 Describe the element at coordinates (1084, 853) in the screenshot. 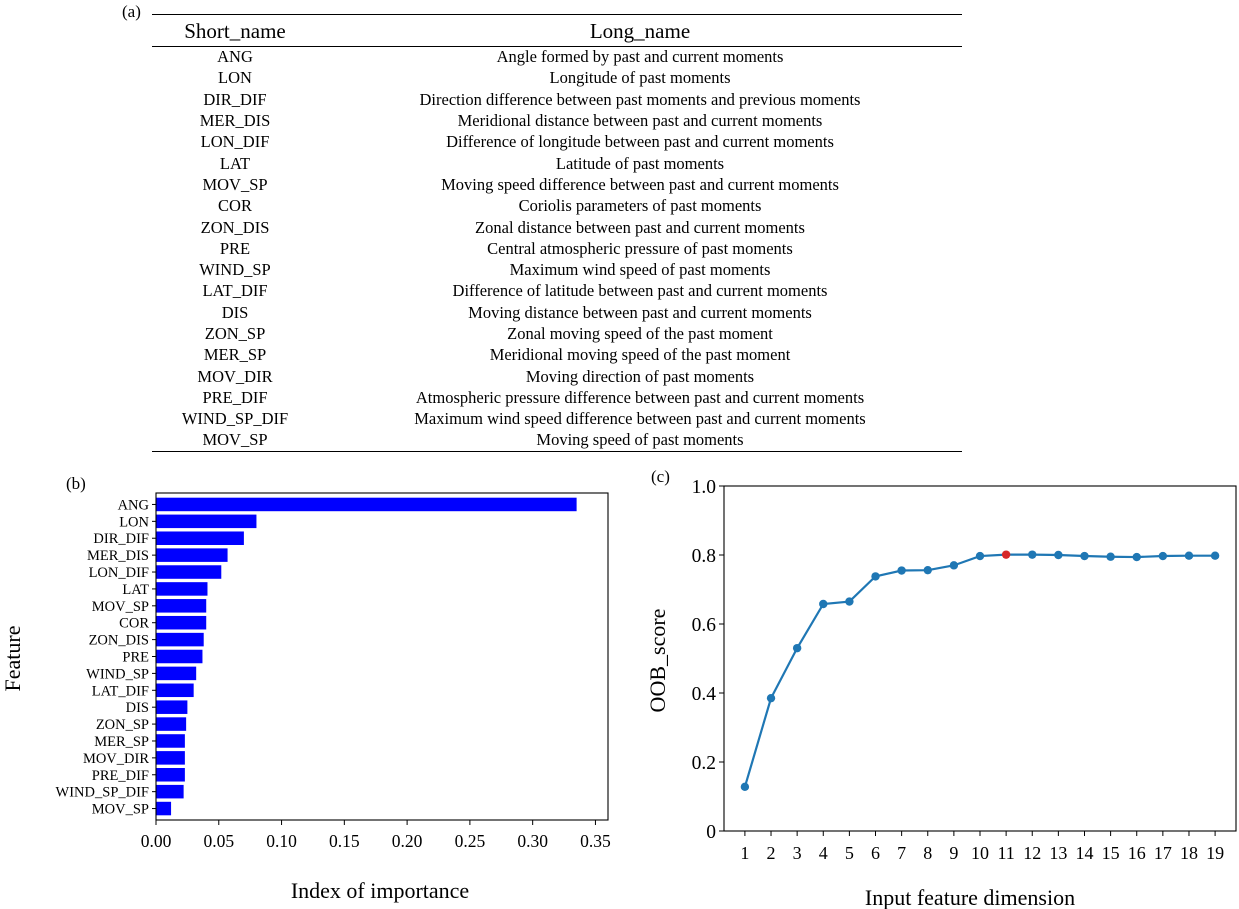

I see `x-tick-label: 14` at that location.